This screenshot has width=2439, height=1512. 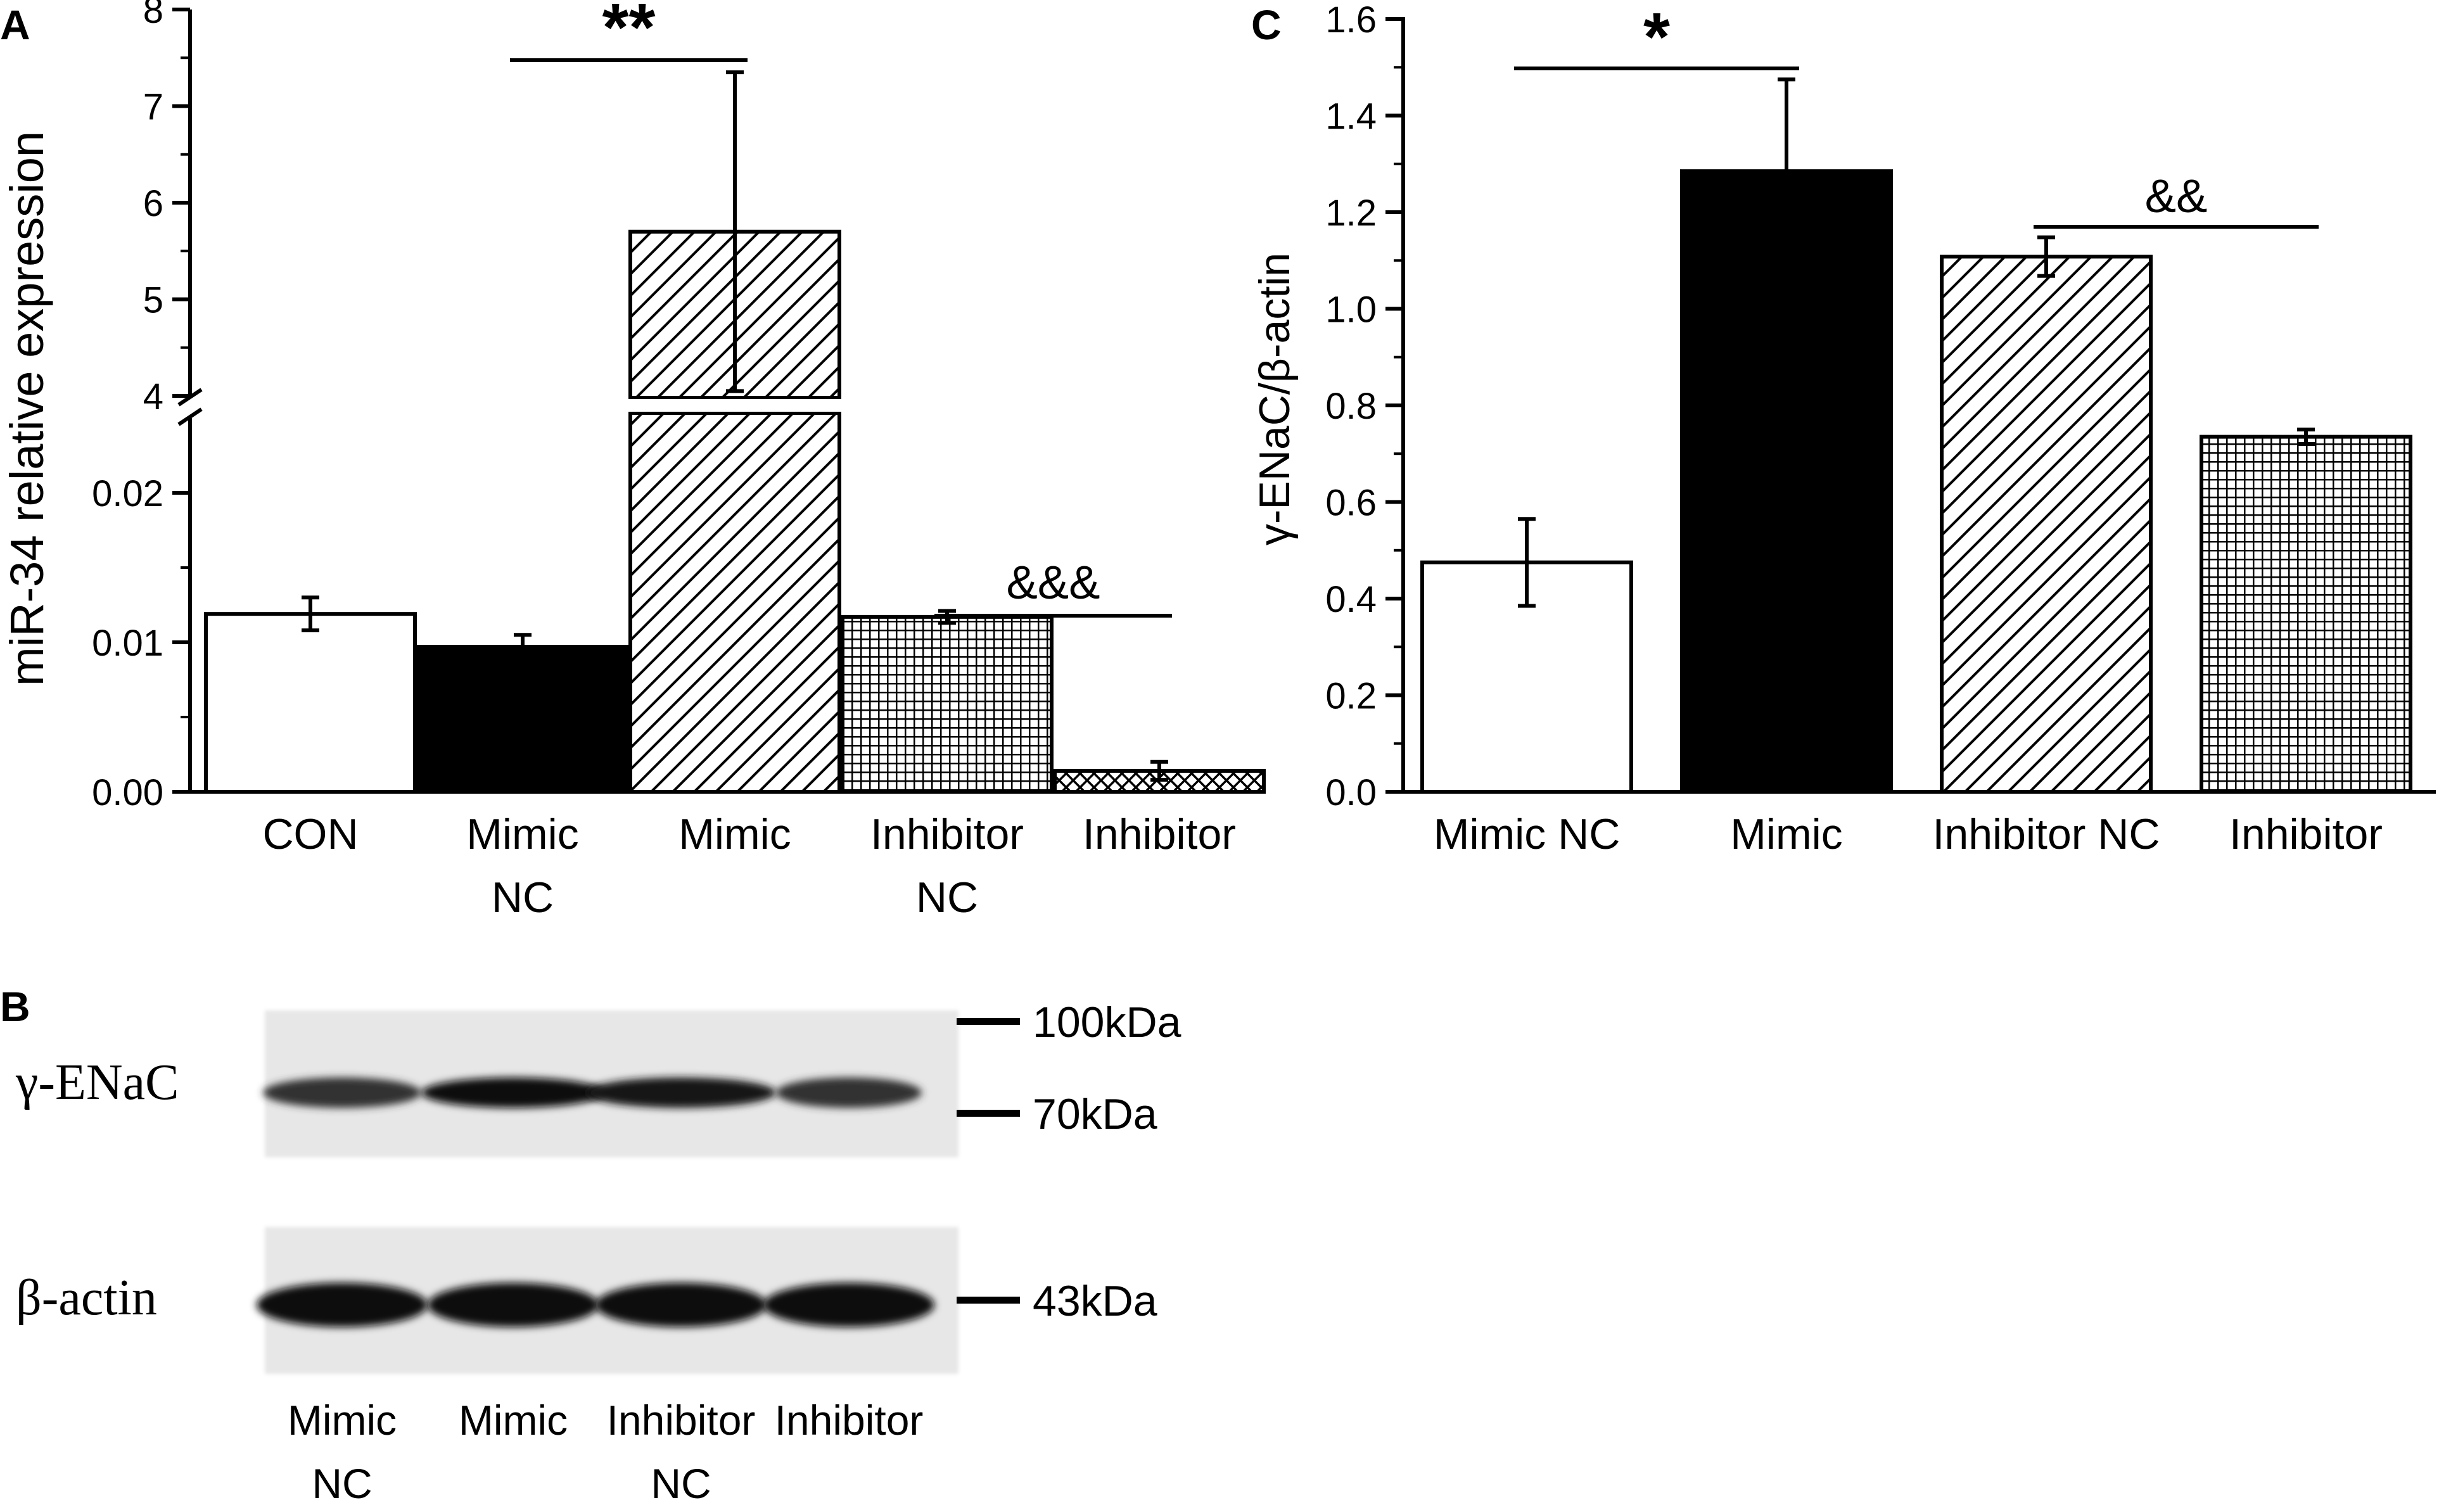 I want to click on chart-c-category-label: Inhibitor, so click(x=2306, y=834).